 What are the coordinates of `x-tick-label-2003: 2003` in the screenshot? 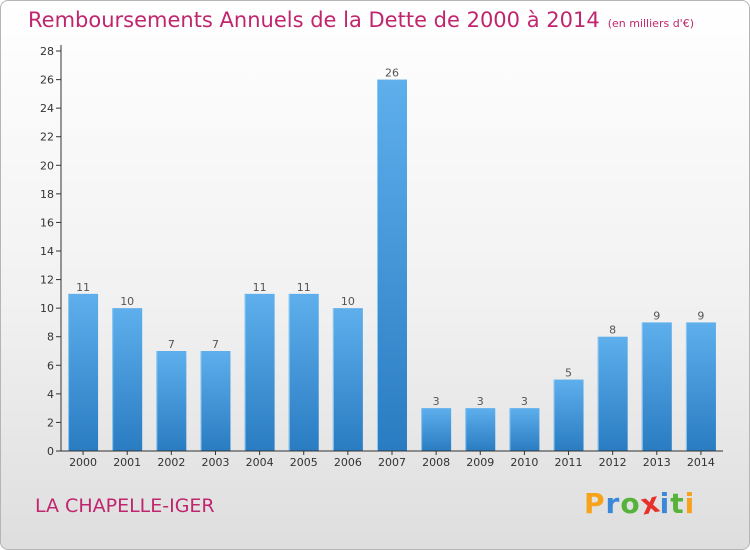 It's located at (215, 462).